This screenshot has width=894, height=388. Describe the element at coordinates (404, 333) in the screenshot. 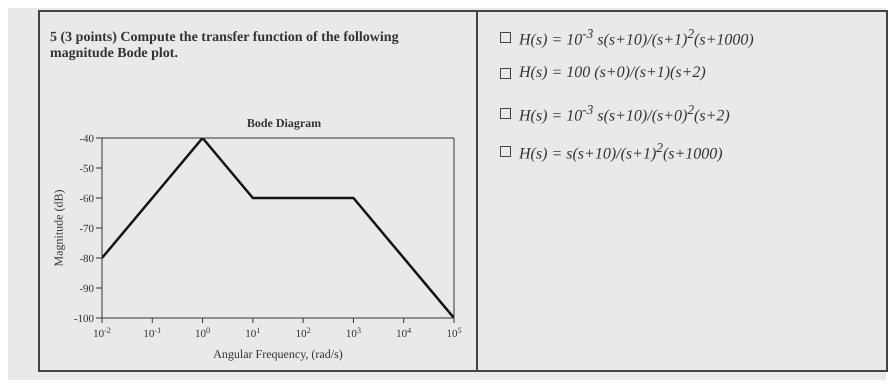

I see `x-tick-label: 10$^{4}$` at that location.